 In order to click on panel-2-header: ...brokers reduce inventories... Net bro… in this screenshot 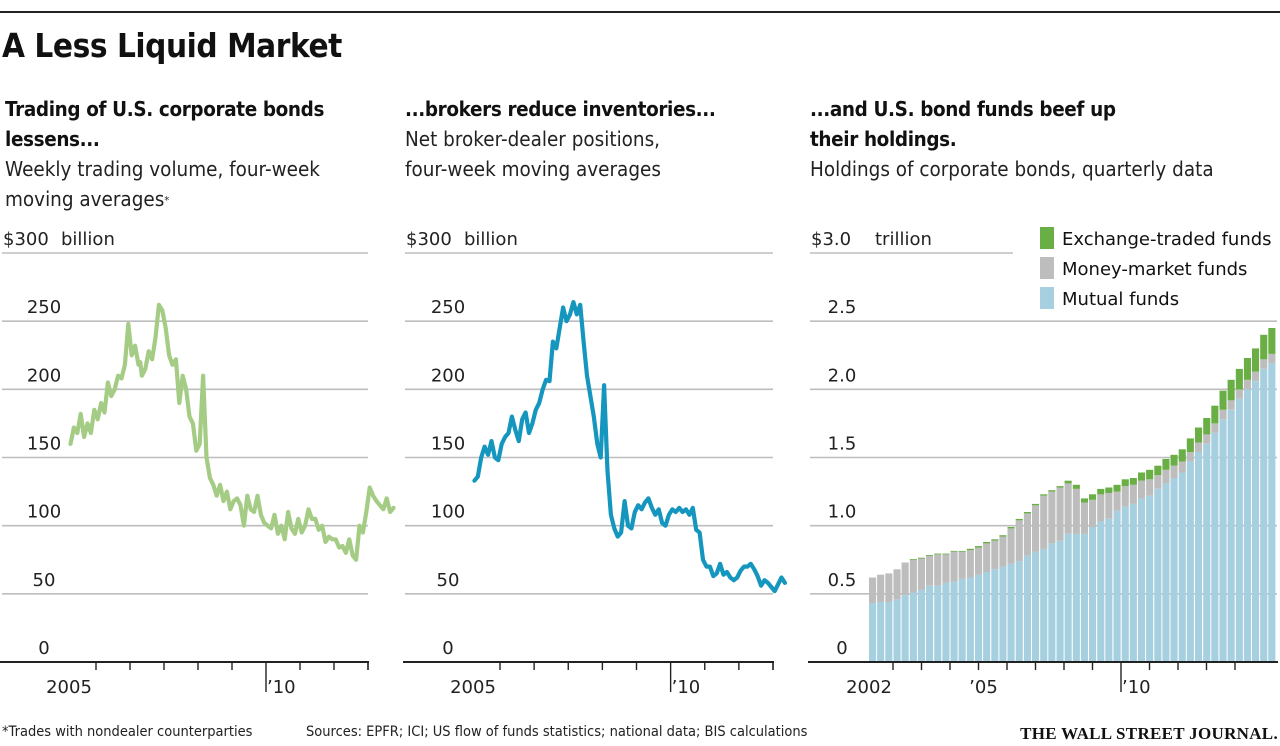, I will do `click(605, 139)`.